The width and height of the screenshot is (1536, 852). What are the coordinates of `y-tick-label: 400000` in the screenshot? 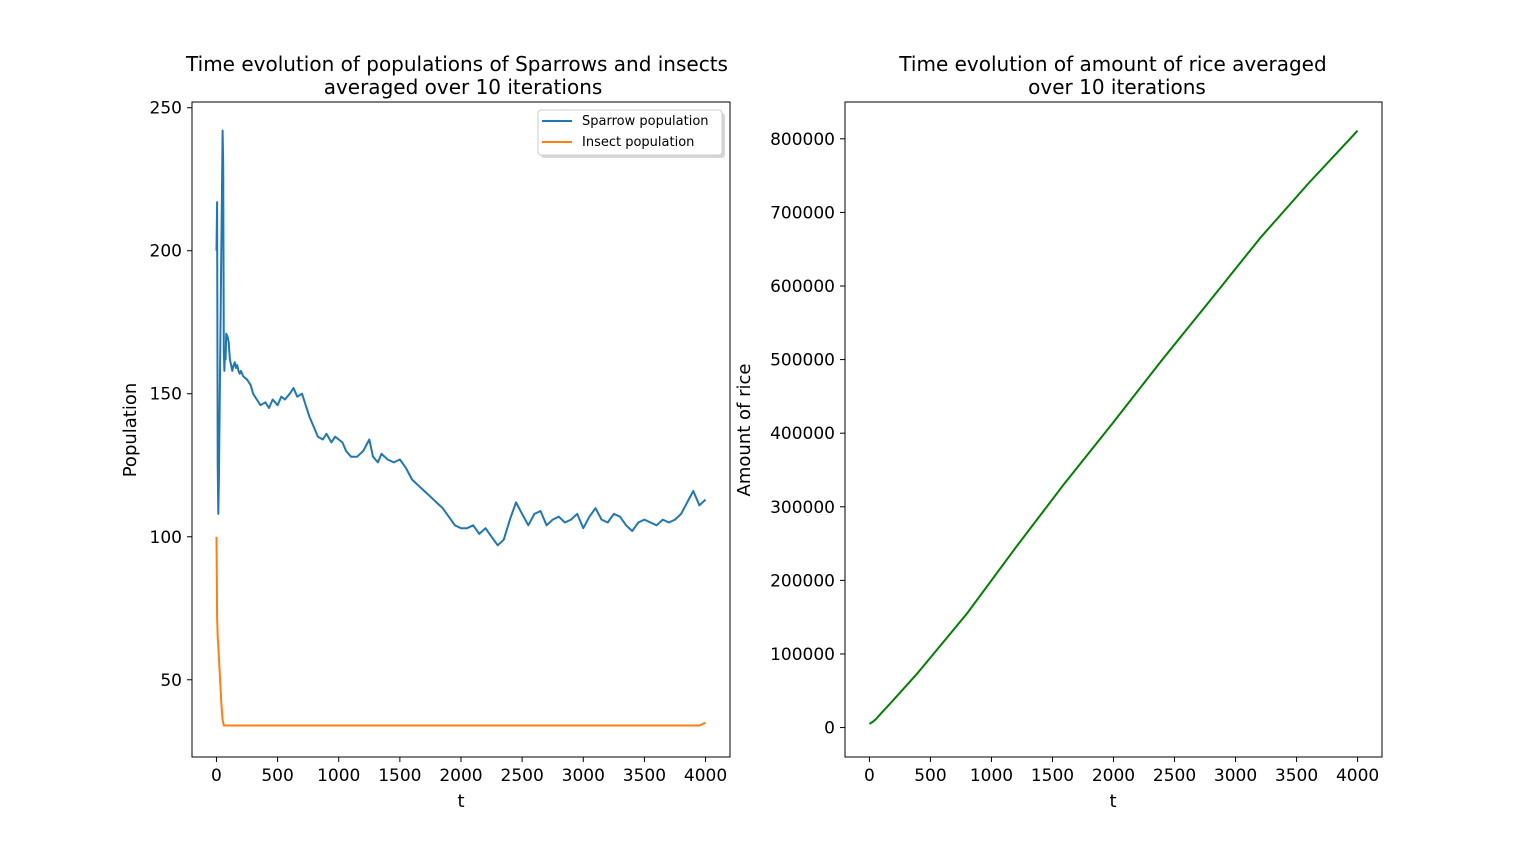 It's located at (802, 434).